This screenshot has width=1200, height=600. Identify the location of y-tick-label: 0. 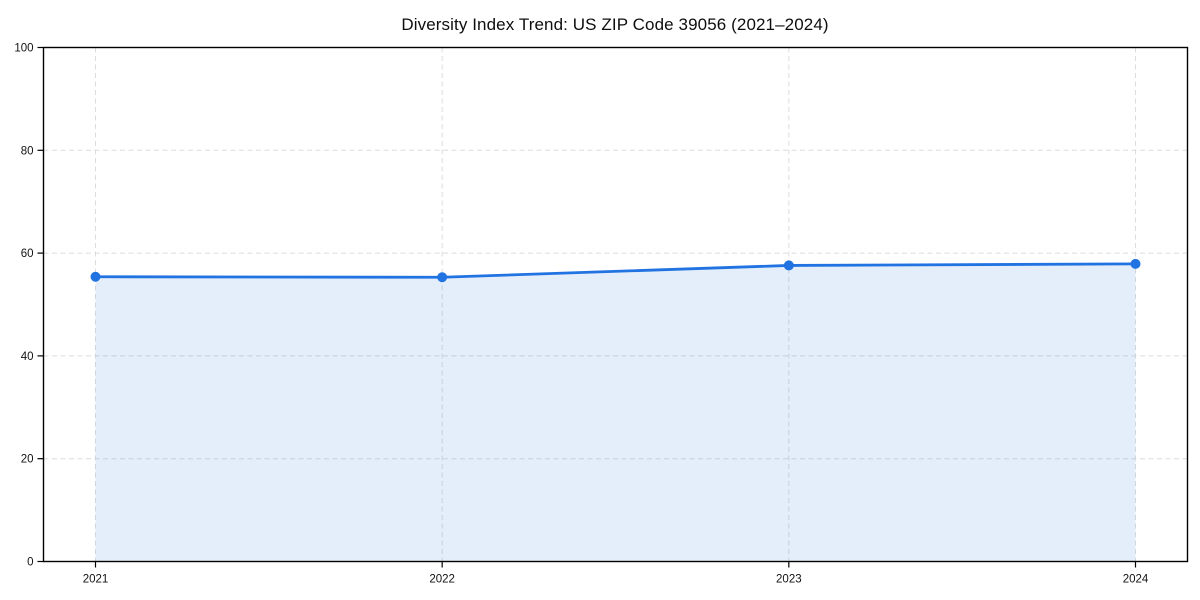
(30, 563).